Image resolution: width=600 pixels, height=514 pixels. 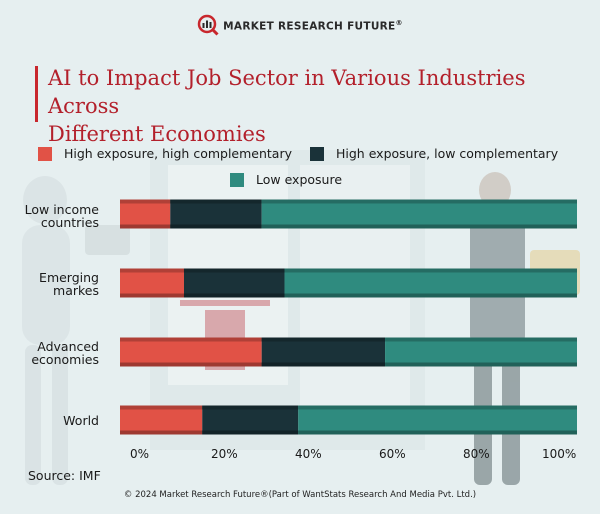 I want to click on category-label-low-income: Low income countries, so click(x=61, y=216).